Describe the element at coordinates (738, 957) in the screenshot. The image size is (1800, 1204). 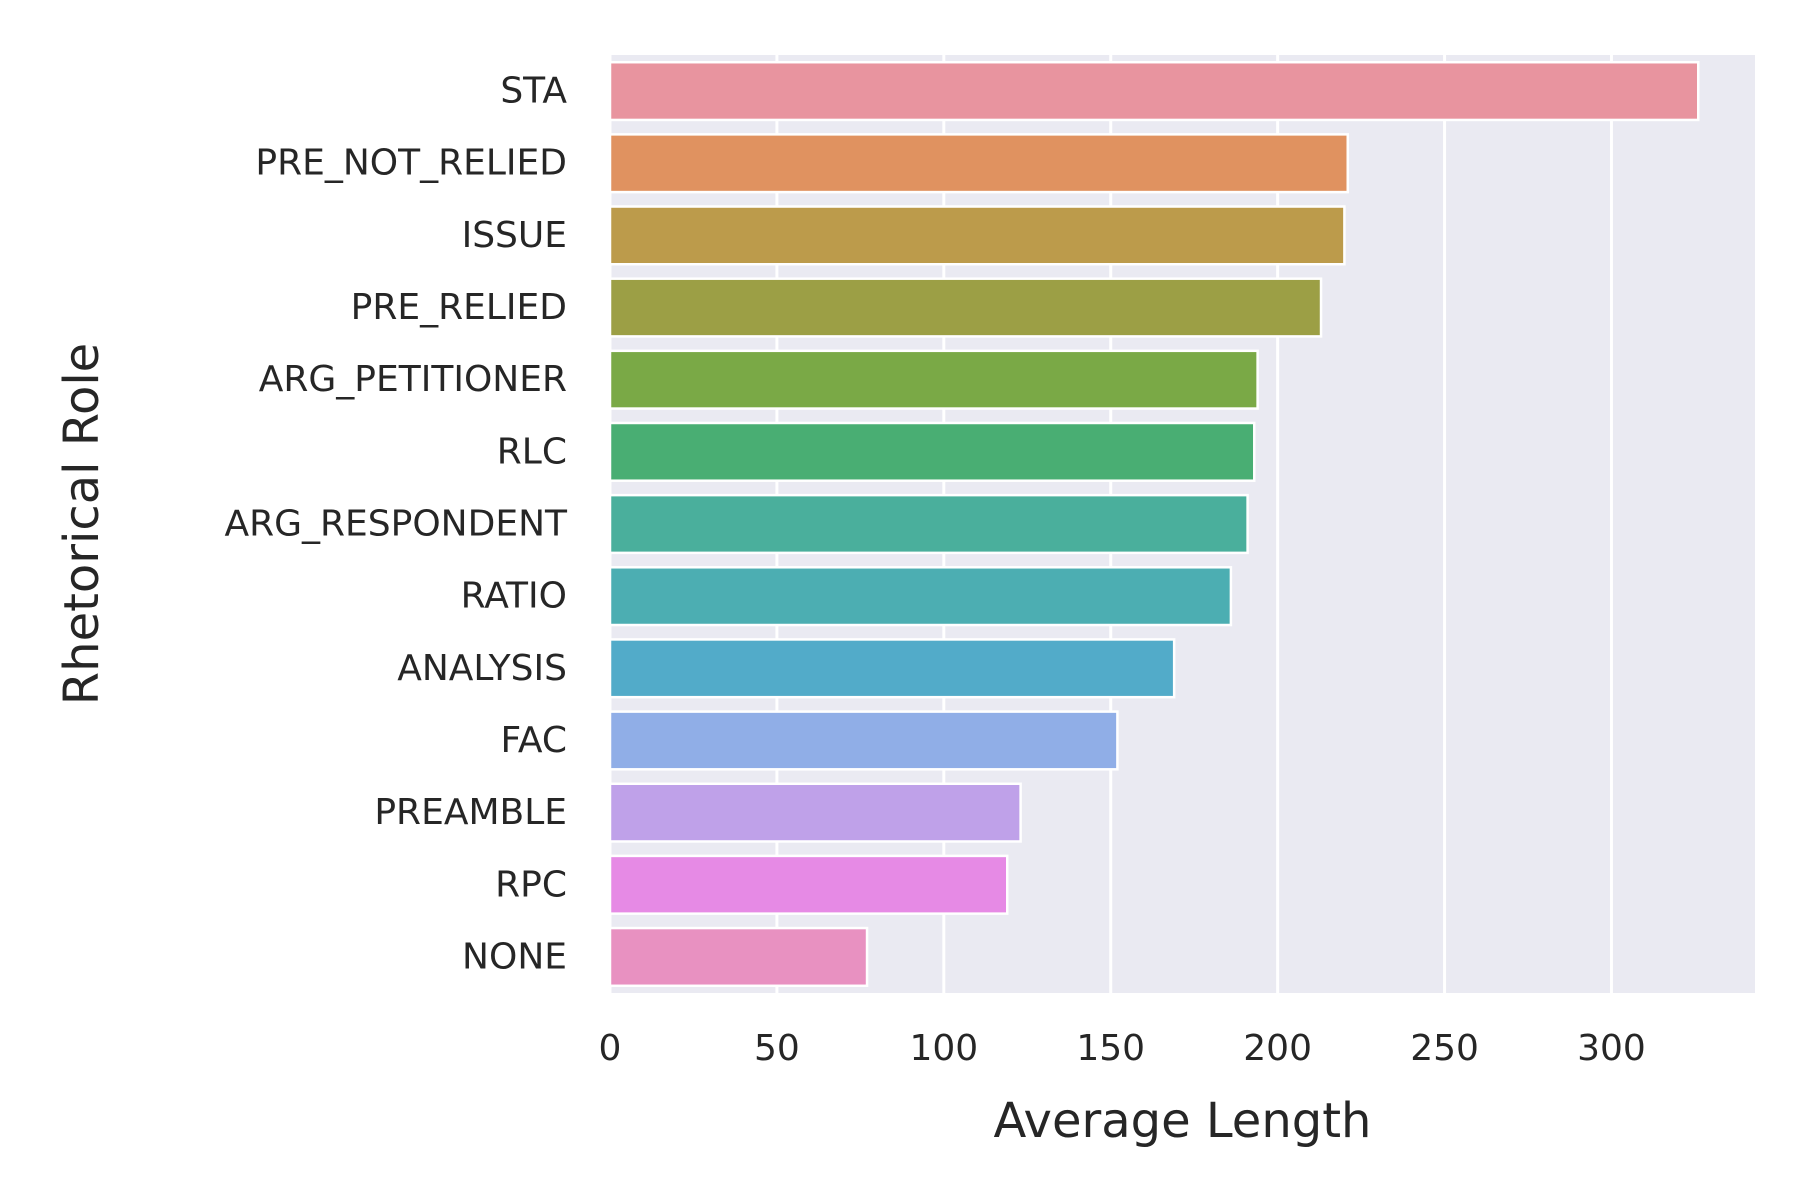
I see `bar-none` at that location.